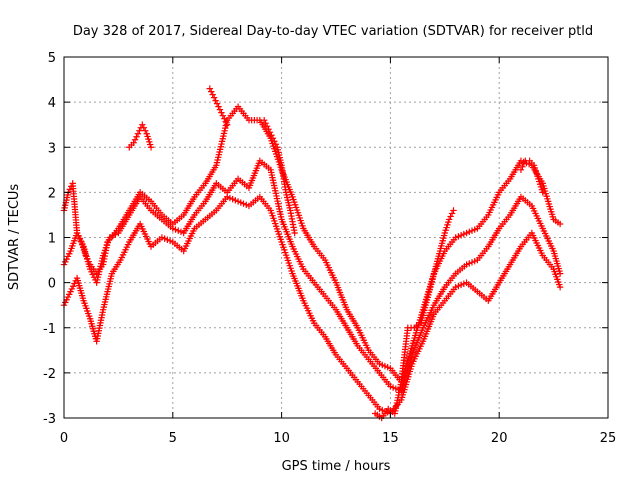  What do you see at coordinates (336, 466) in the screenshot?
I see `x-axis-label: GPS time / hours` at bounding box center [336, 466].